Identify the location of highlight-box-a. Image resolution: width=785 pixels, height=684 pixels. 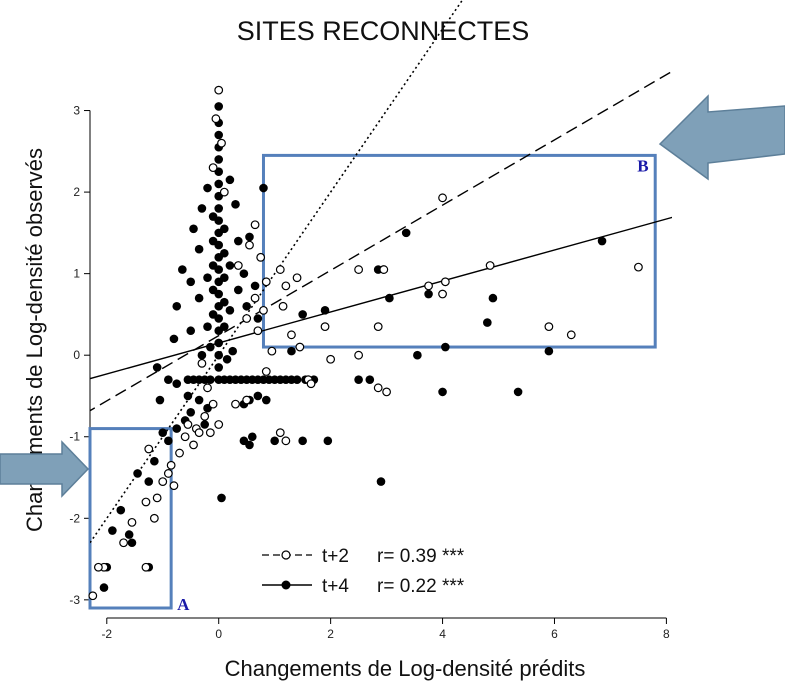
(130, 518).